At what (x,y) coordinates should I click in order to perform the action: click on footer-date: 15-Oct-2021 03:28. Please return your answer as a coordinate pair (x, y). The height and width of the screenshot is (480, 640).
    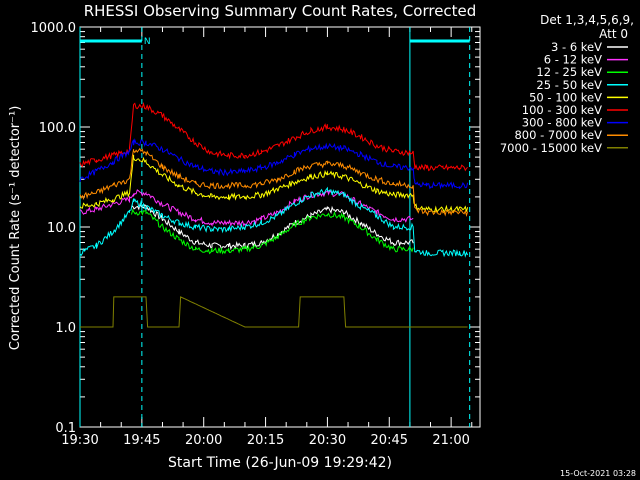
    Looking at the image, I should click on (598, 473).